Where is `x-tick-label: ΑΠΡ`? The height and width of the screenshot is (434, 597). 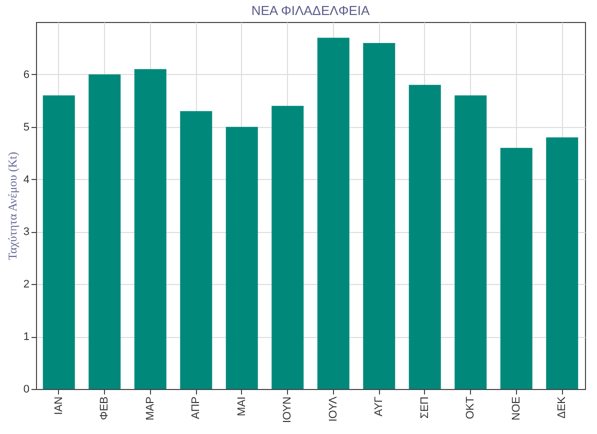
x-tick-label: ΑΠΡ is located at coordinates (196, 408).